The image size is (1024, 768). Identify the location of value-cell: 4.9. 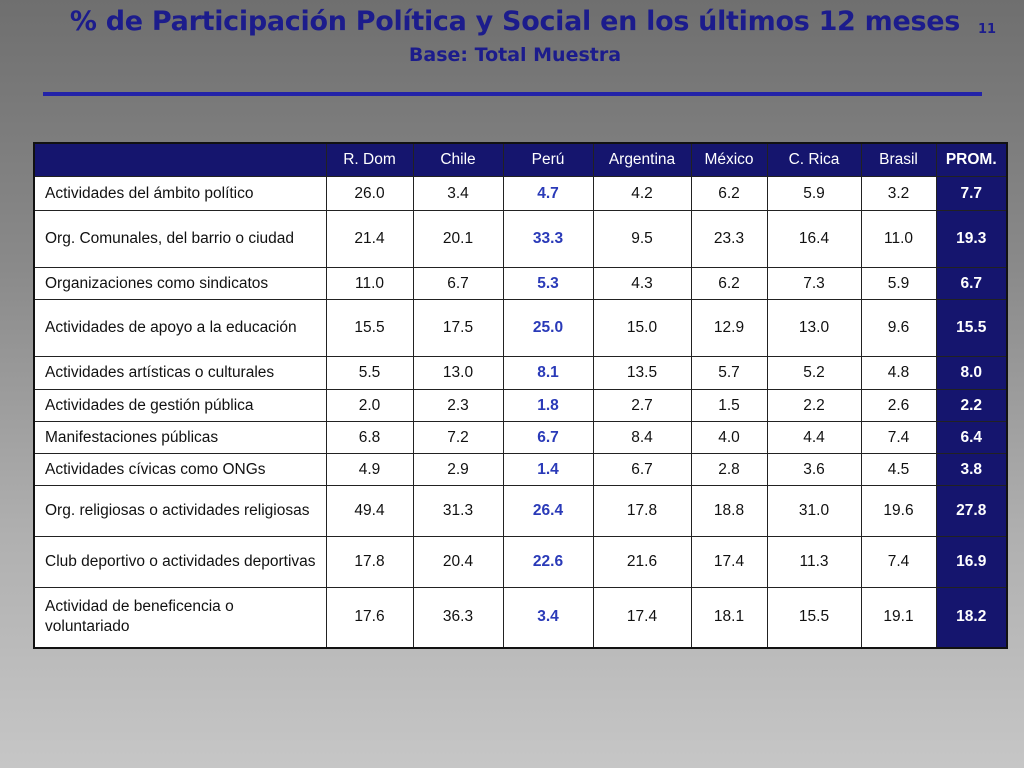
(369, 469).